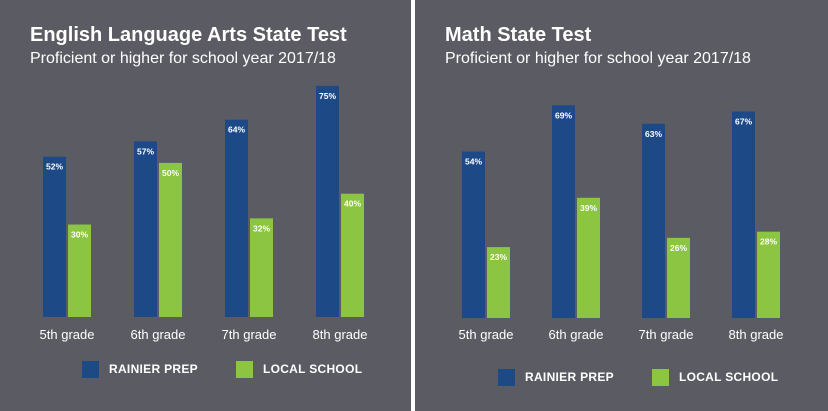 Image resolution: width=828 pixels, height=411 pixels. What do you see at coordinates (188, 35) in the screenshot?
I see `chart-title: English Language Arts State Test` at bounding box center [188, 35].